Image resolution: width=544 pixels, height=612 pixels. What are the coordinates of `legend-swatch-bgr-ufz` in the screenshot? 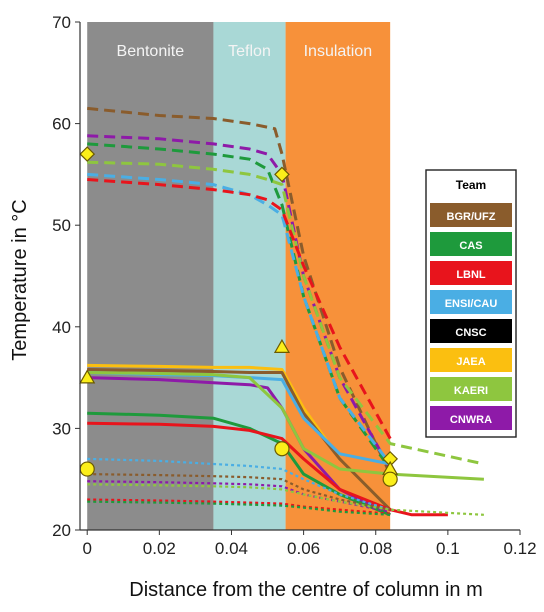 It's located at (471, 215).